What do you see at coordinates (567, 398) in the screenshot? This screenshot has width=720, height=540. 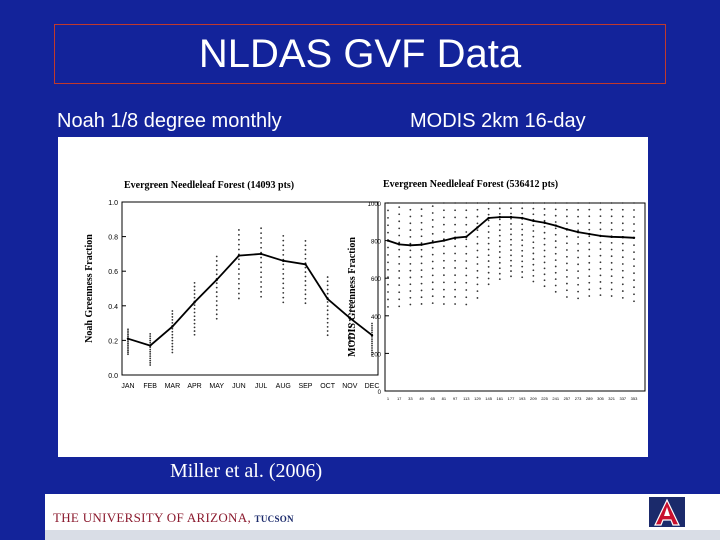 I see `x-tick-label-1-16: 257` at bounding box center [567, 398].